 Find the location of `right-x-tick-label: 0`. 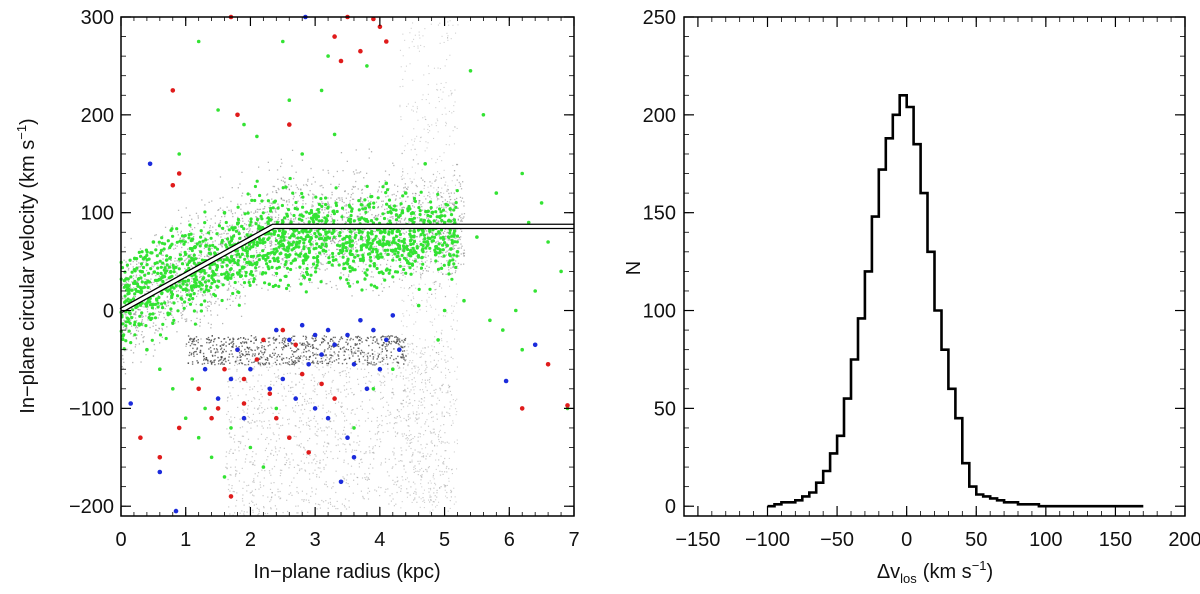

right-x-tick-label: 0 is located at coordinates (906, 540).